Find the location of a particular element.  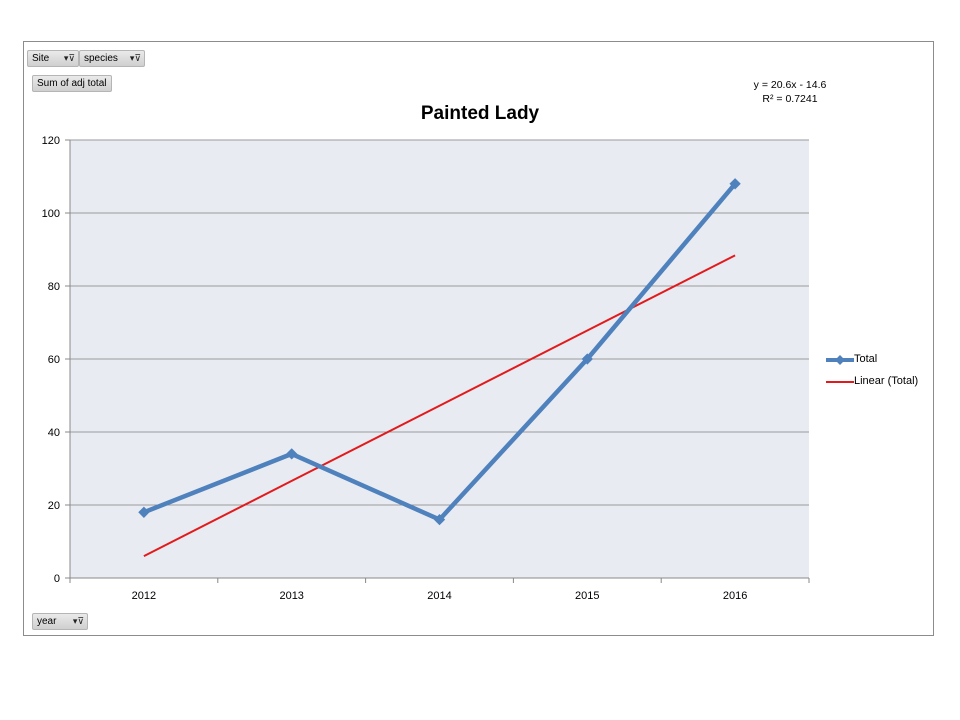

y-tick-label: 0 is located at coordinates (57, 579).